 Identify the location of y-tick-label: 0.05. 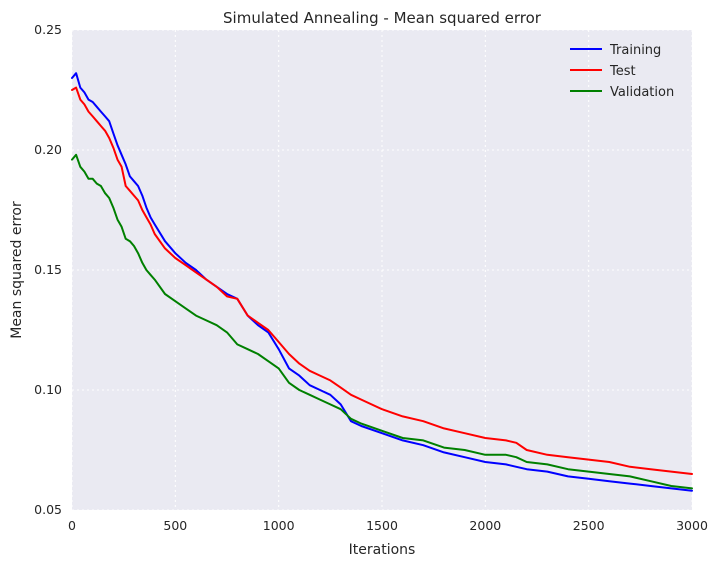
(48, 509).